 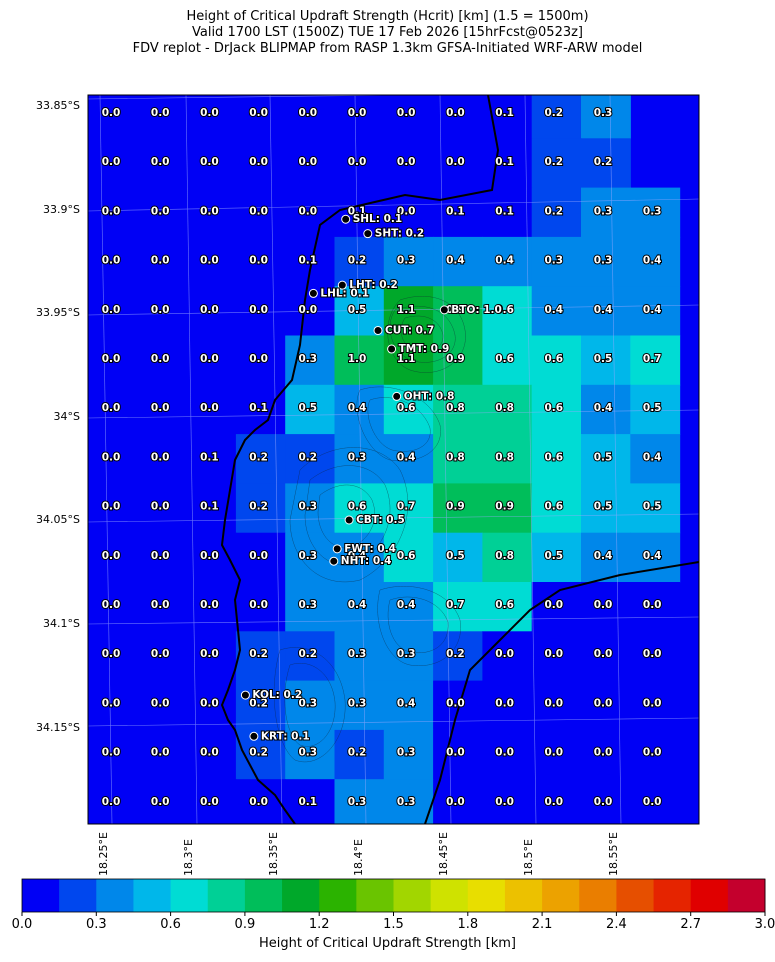 What do you see at coordinates (245, 924) in the screenshot?
I see `colorbar-tick-label: 0.9` at bounding box center [245, 924].